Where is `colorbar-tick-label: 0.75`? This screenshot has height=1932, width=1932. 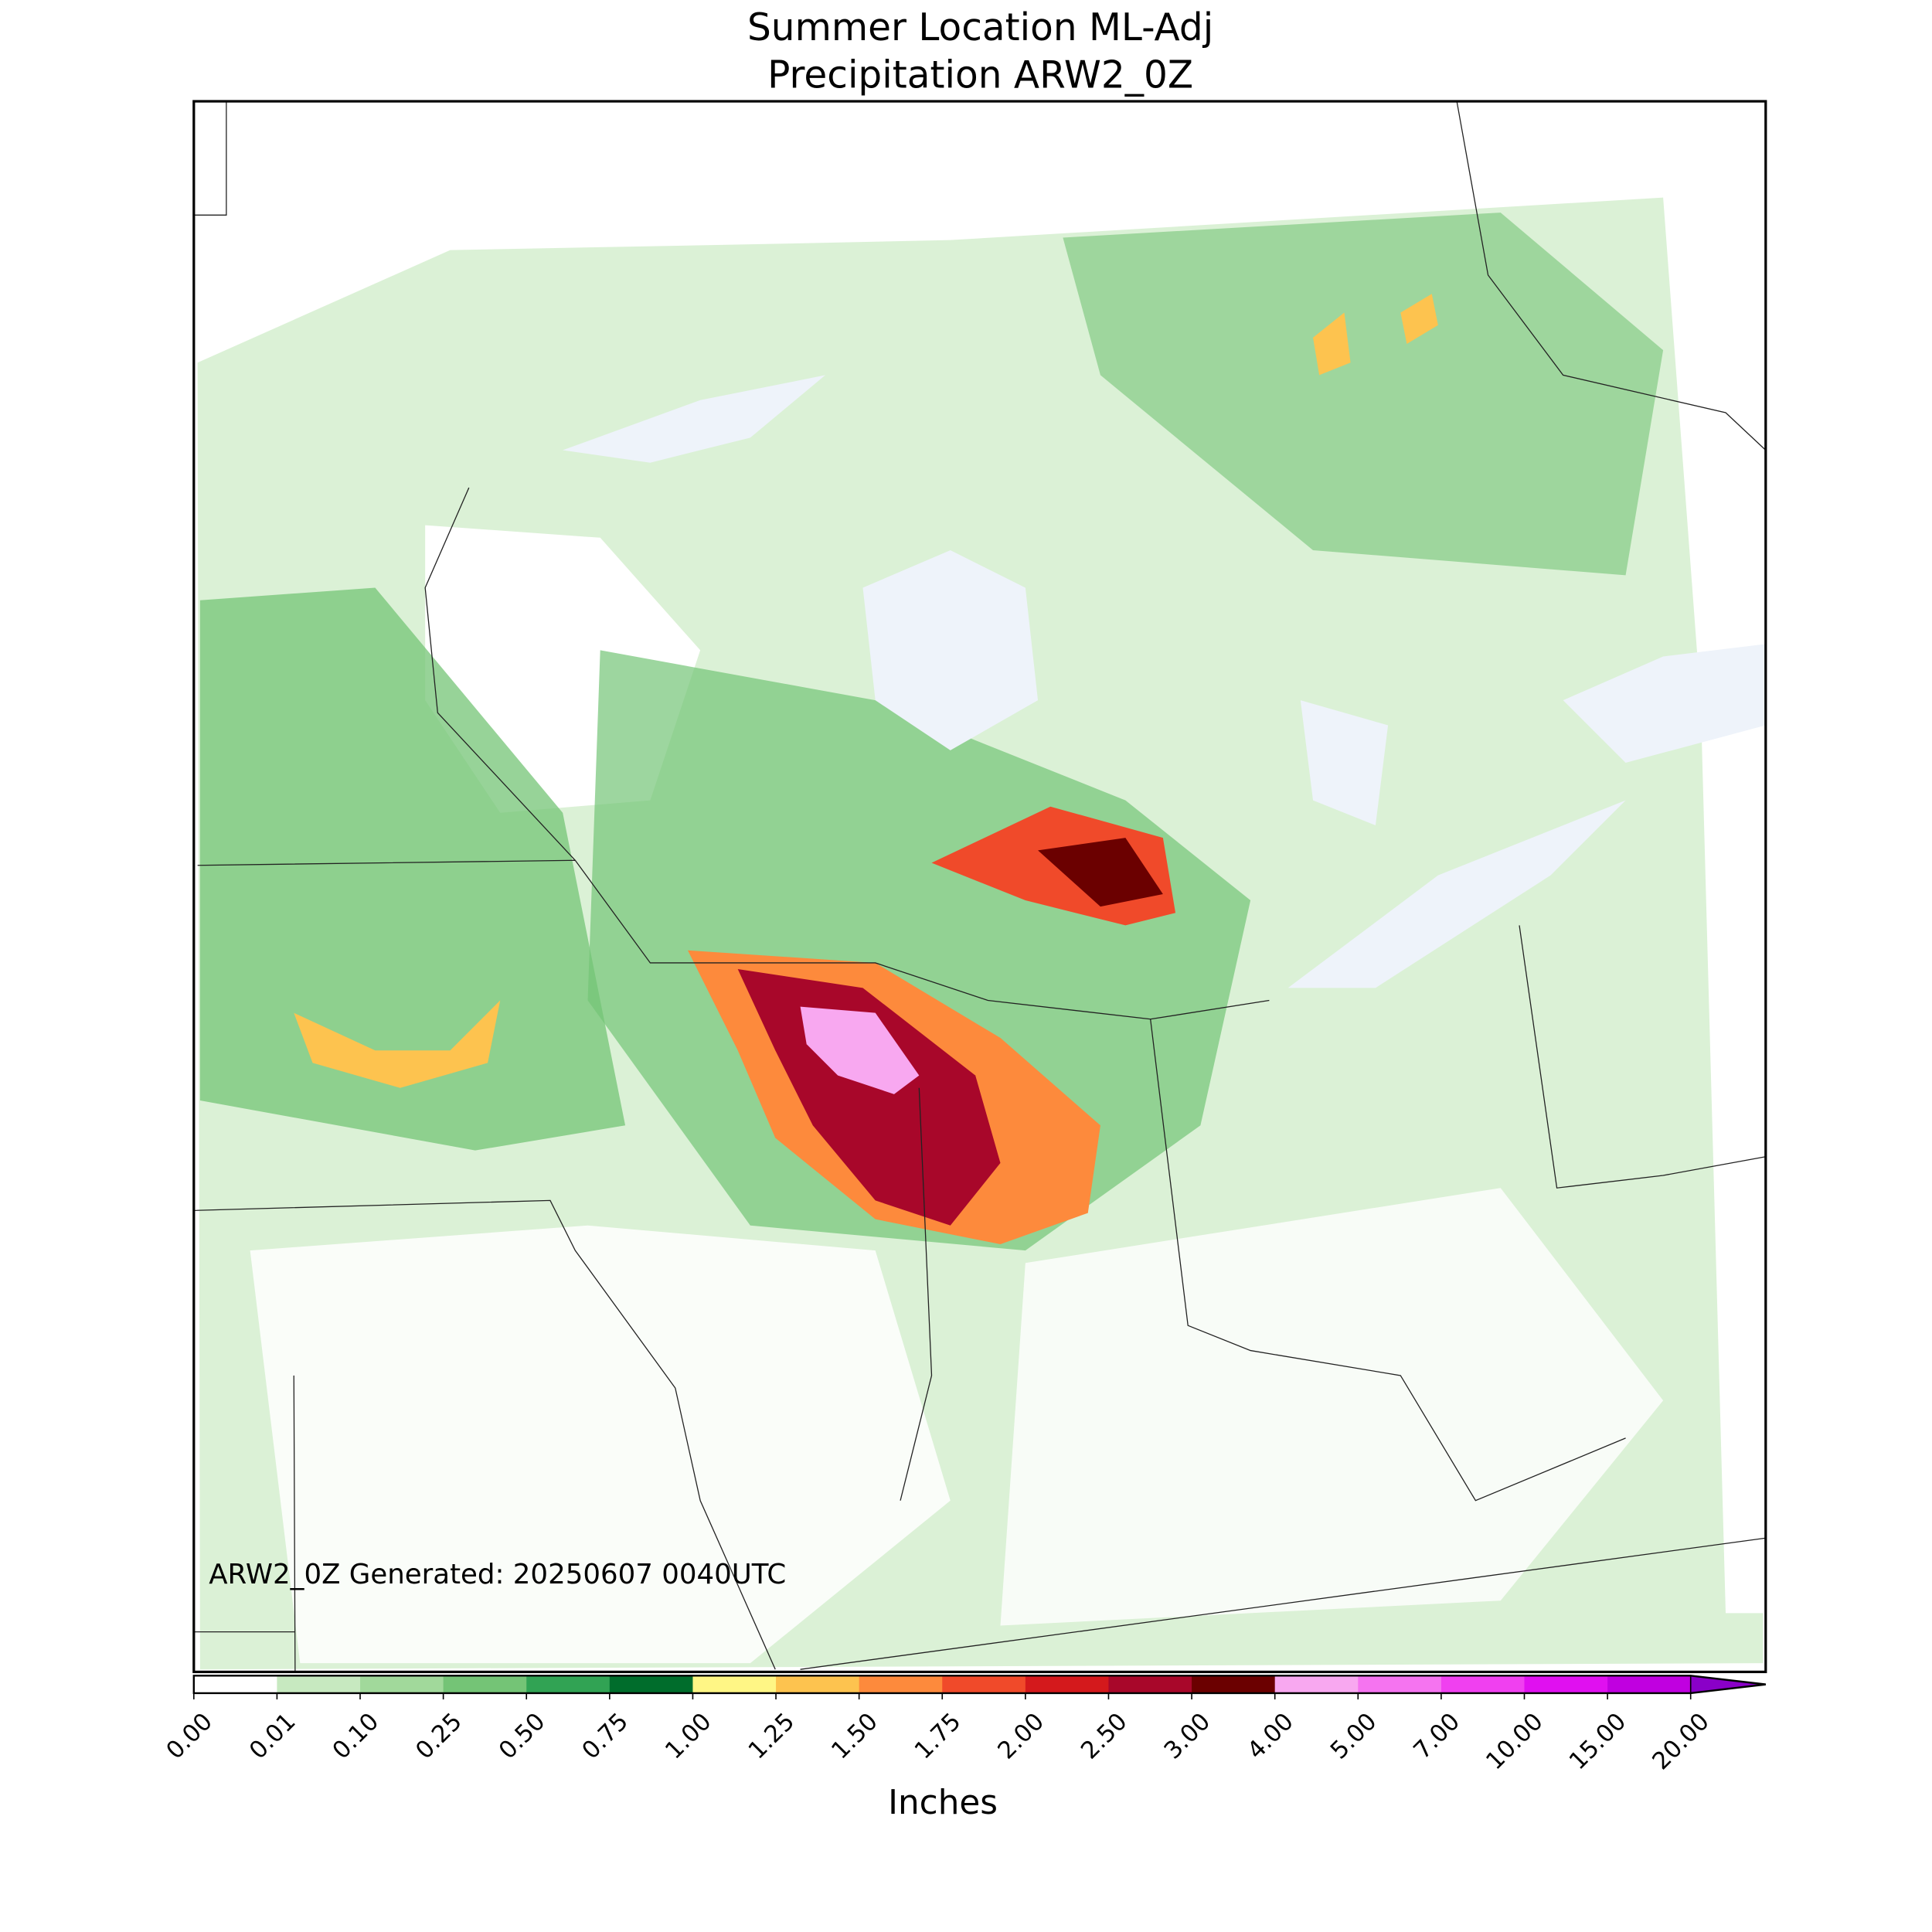 colorbar-tick-label: 0.75 is located at coordinates (606, 1737).